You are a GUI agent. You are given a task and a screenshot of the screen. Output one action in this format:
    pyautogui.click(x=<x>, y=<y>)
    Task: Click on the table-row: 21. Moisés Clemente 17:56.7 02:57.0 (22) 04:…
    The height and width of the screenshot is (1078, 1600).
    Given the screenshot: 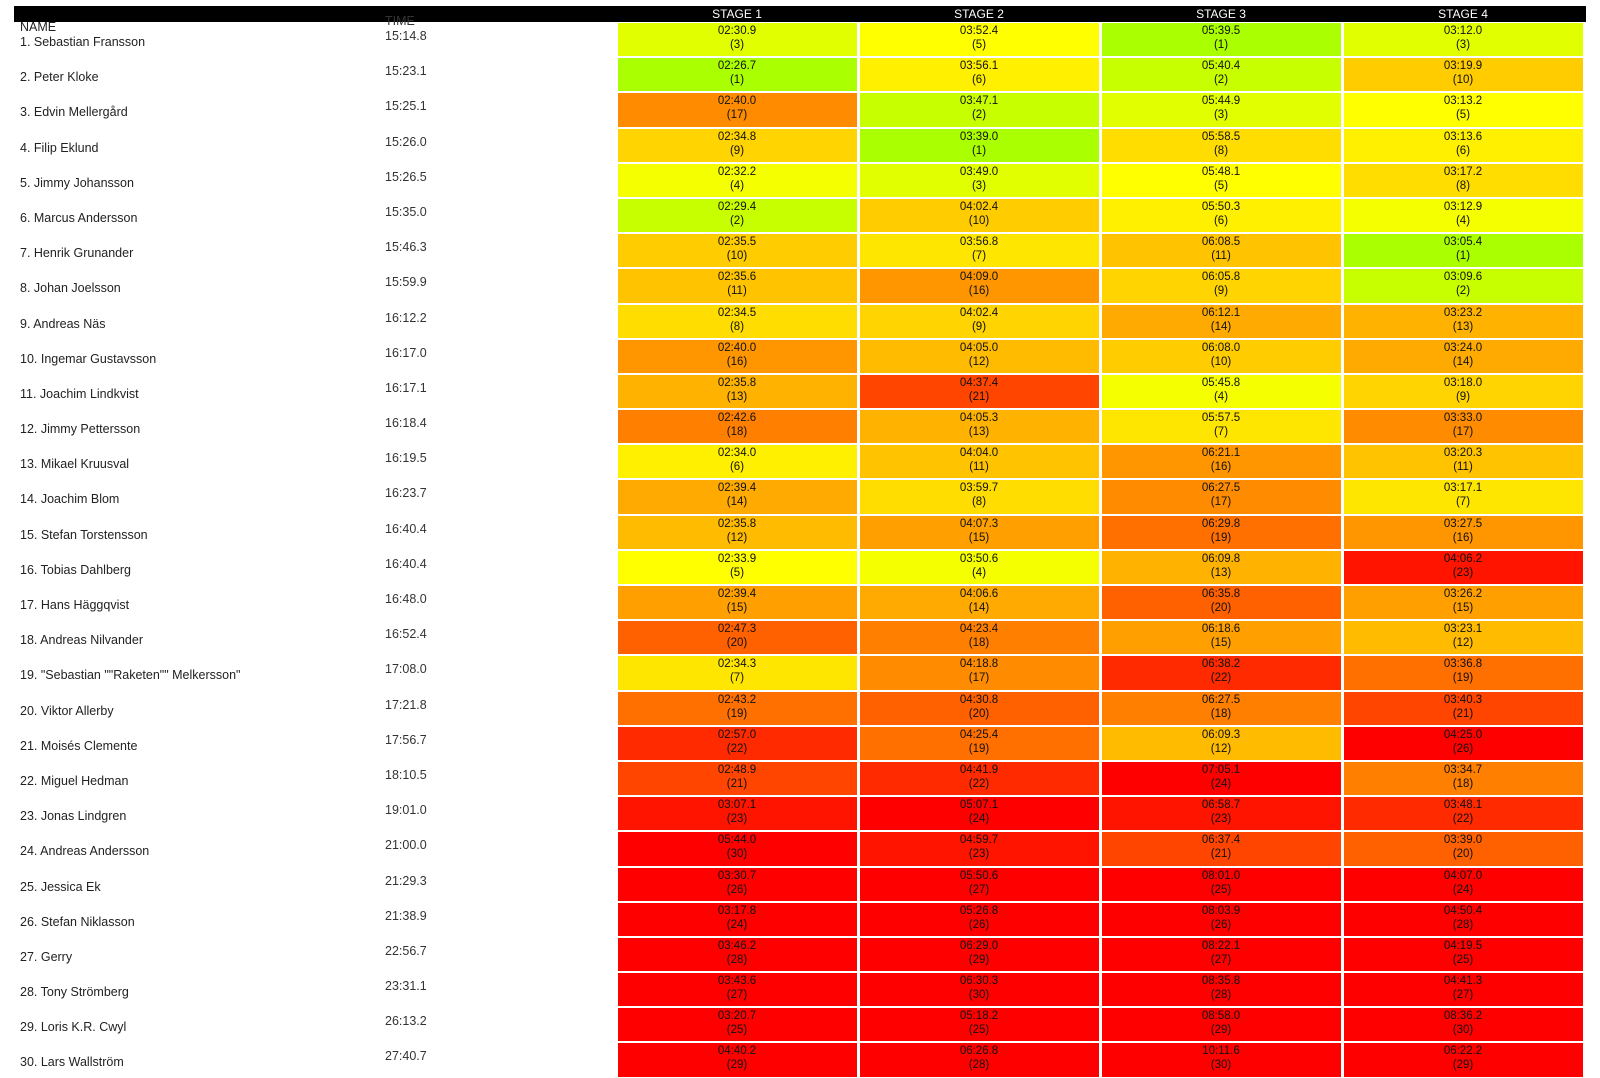 What is the action you would take?
    pyautogui.click(x=800, y=743)
    